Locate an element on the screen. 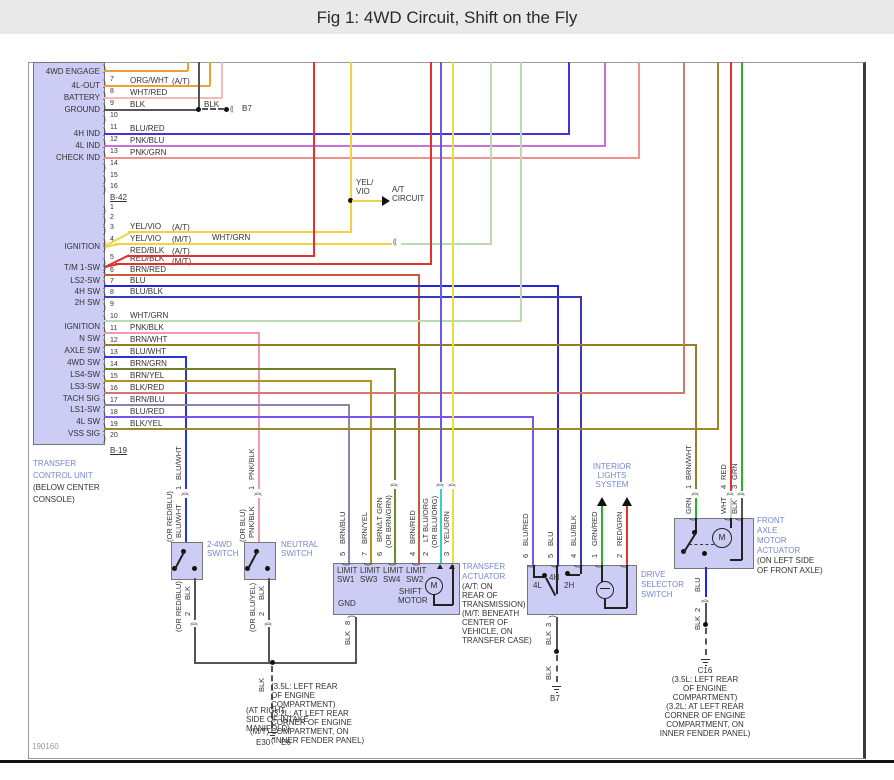 The height and width of the screenshot is (780, 894). wire-label-rotated: (OR BRN/GRN) is located at coordinates (388, 521).